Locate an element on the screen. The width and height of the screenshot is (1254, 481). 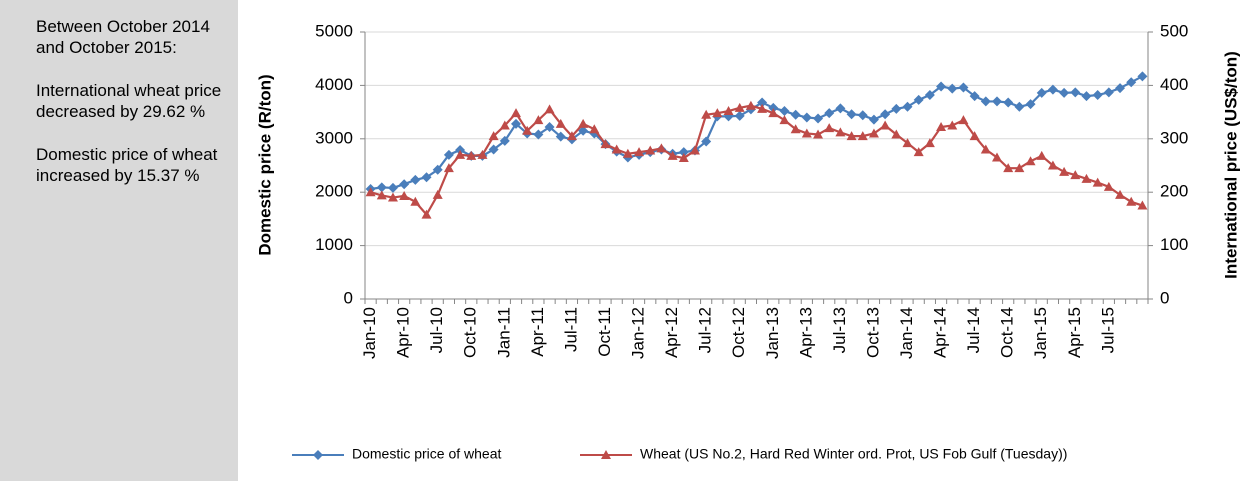
y-tick-label: 0 is located at coordinates (348, 297).